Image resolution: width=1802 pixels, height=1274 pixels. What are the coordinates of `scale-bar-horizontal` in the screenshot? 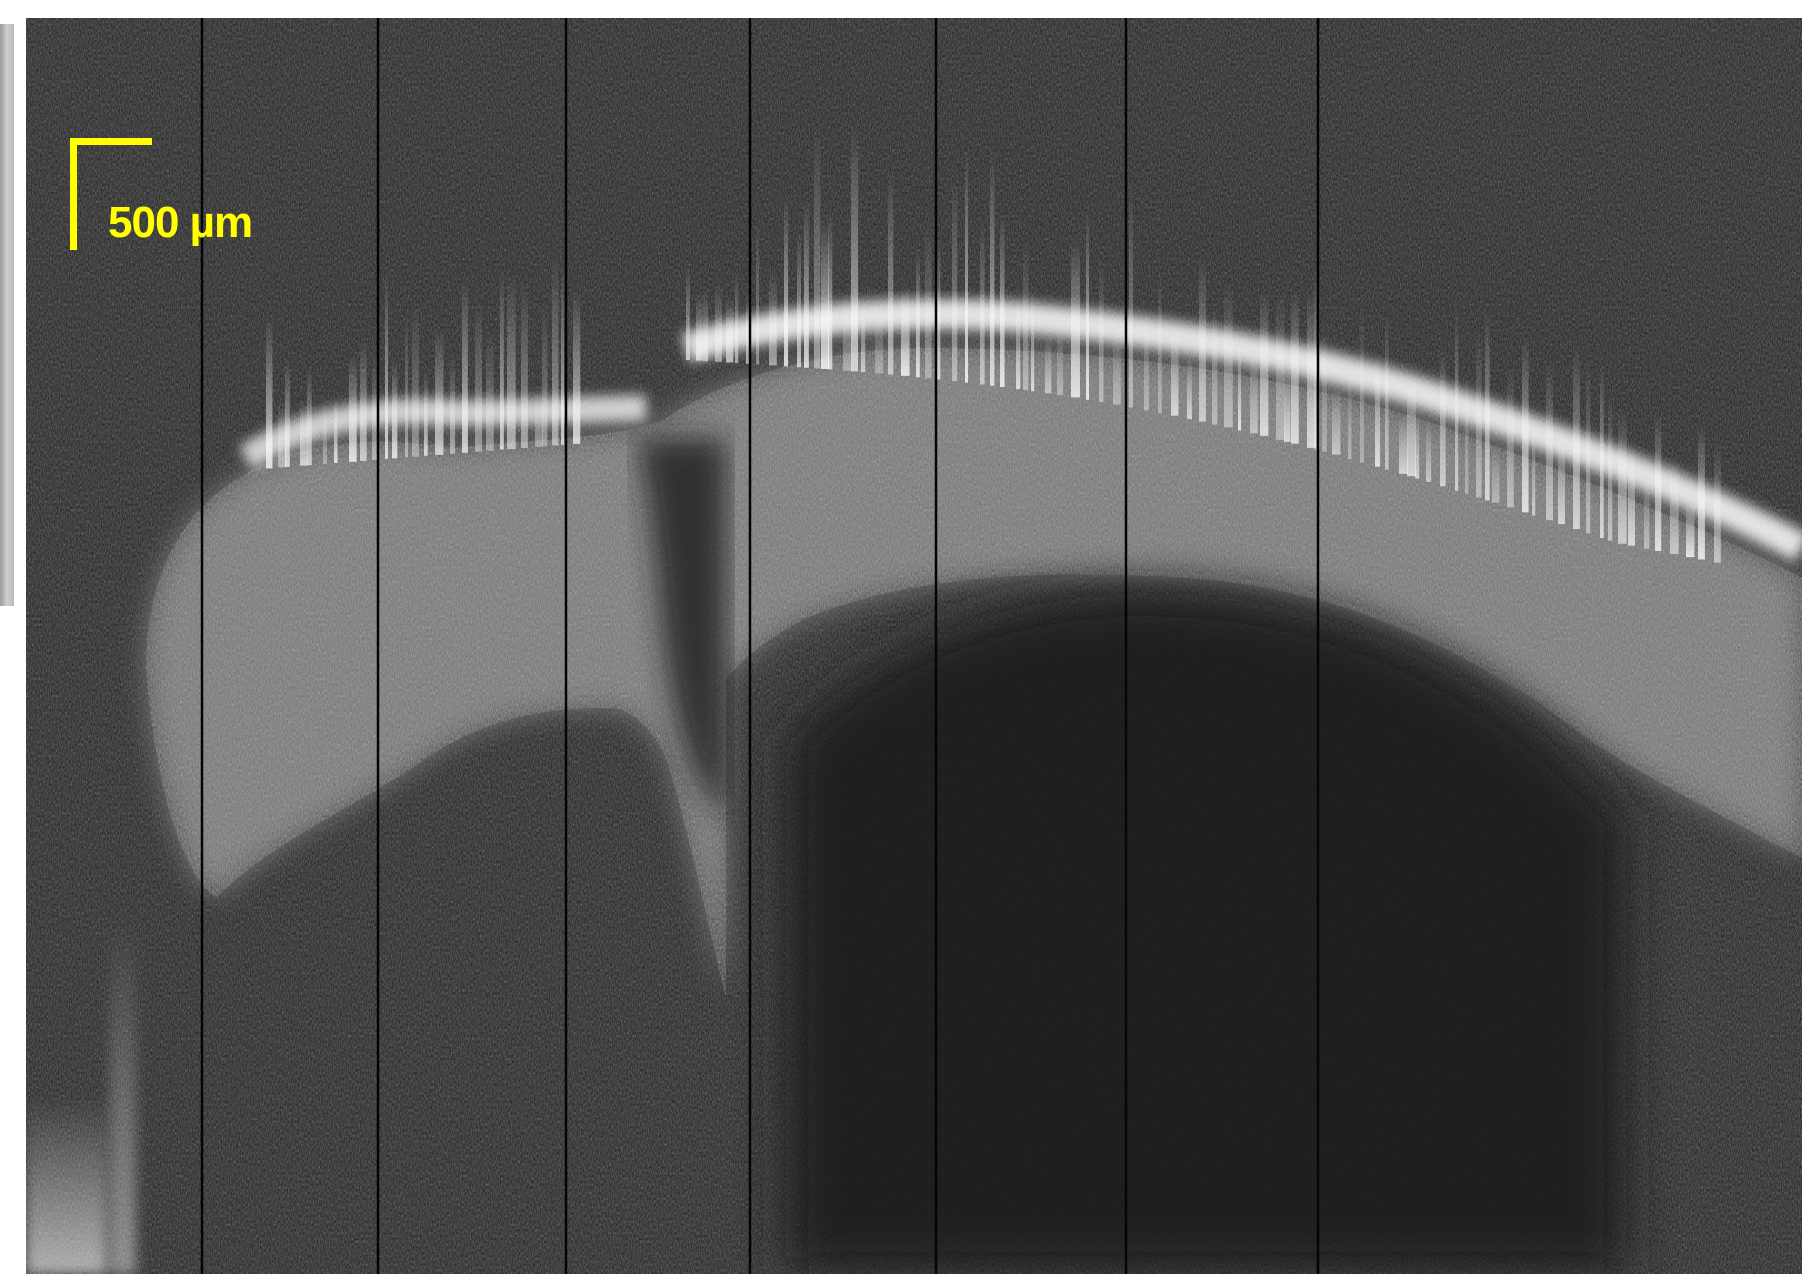 It's located at (111, 141).